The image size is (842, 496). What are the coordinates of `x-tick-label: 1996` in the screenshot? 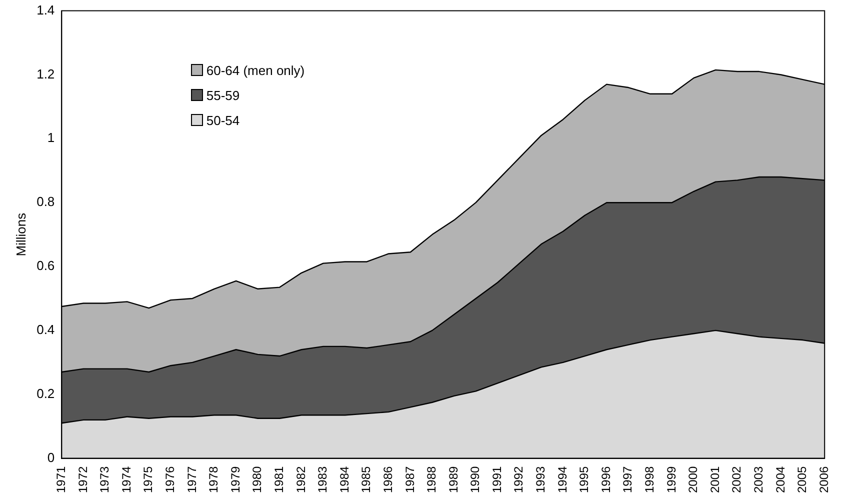 It's located at (605, 480).